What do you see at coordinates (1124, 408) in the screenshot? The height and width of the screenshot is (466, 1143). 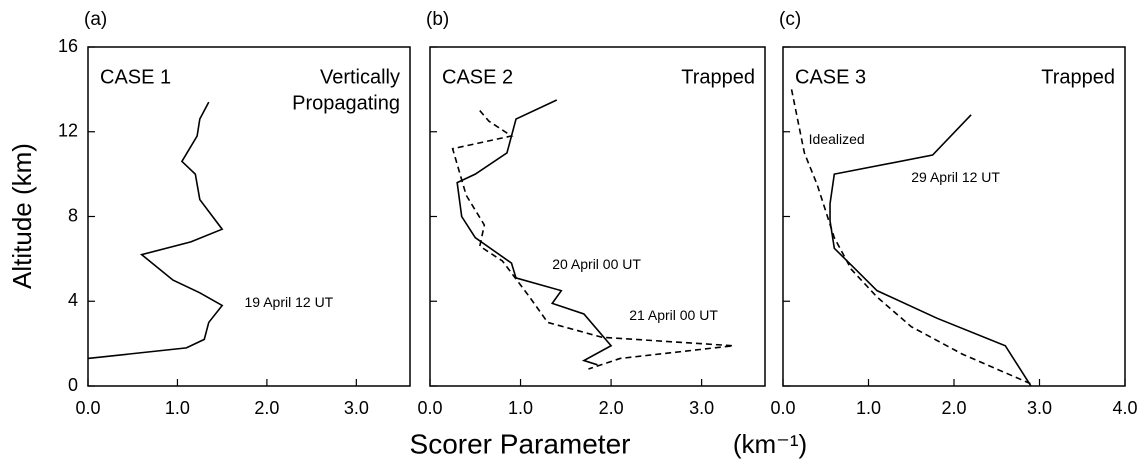 I see `x-tick-label: 4.0` at bounding box center [1124, 408].